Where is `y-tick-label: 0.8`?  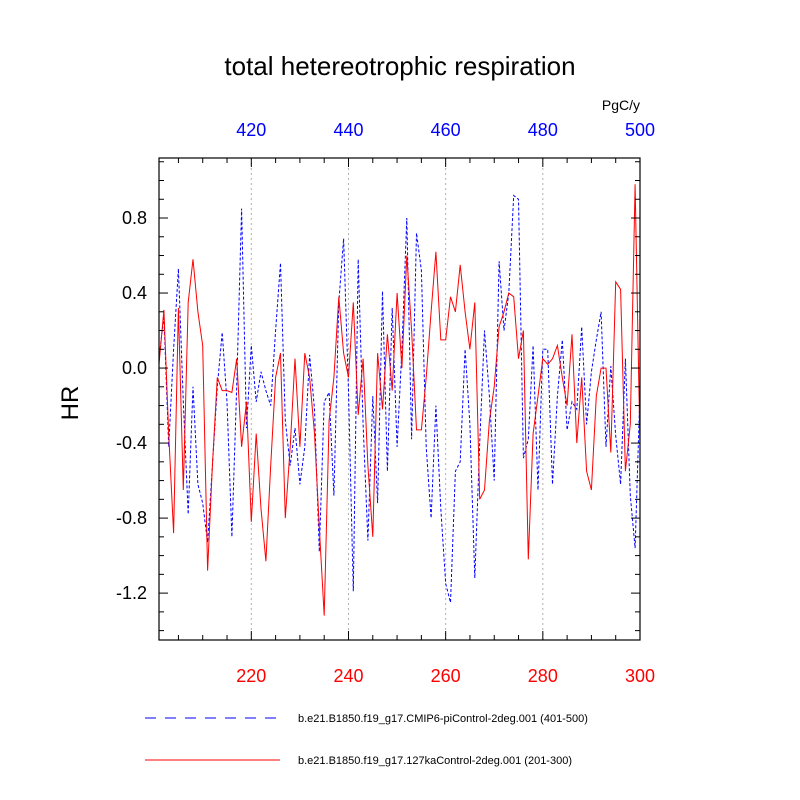 y-tick-label: 0.8 is located at coordinates (134, 218).